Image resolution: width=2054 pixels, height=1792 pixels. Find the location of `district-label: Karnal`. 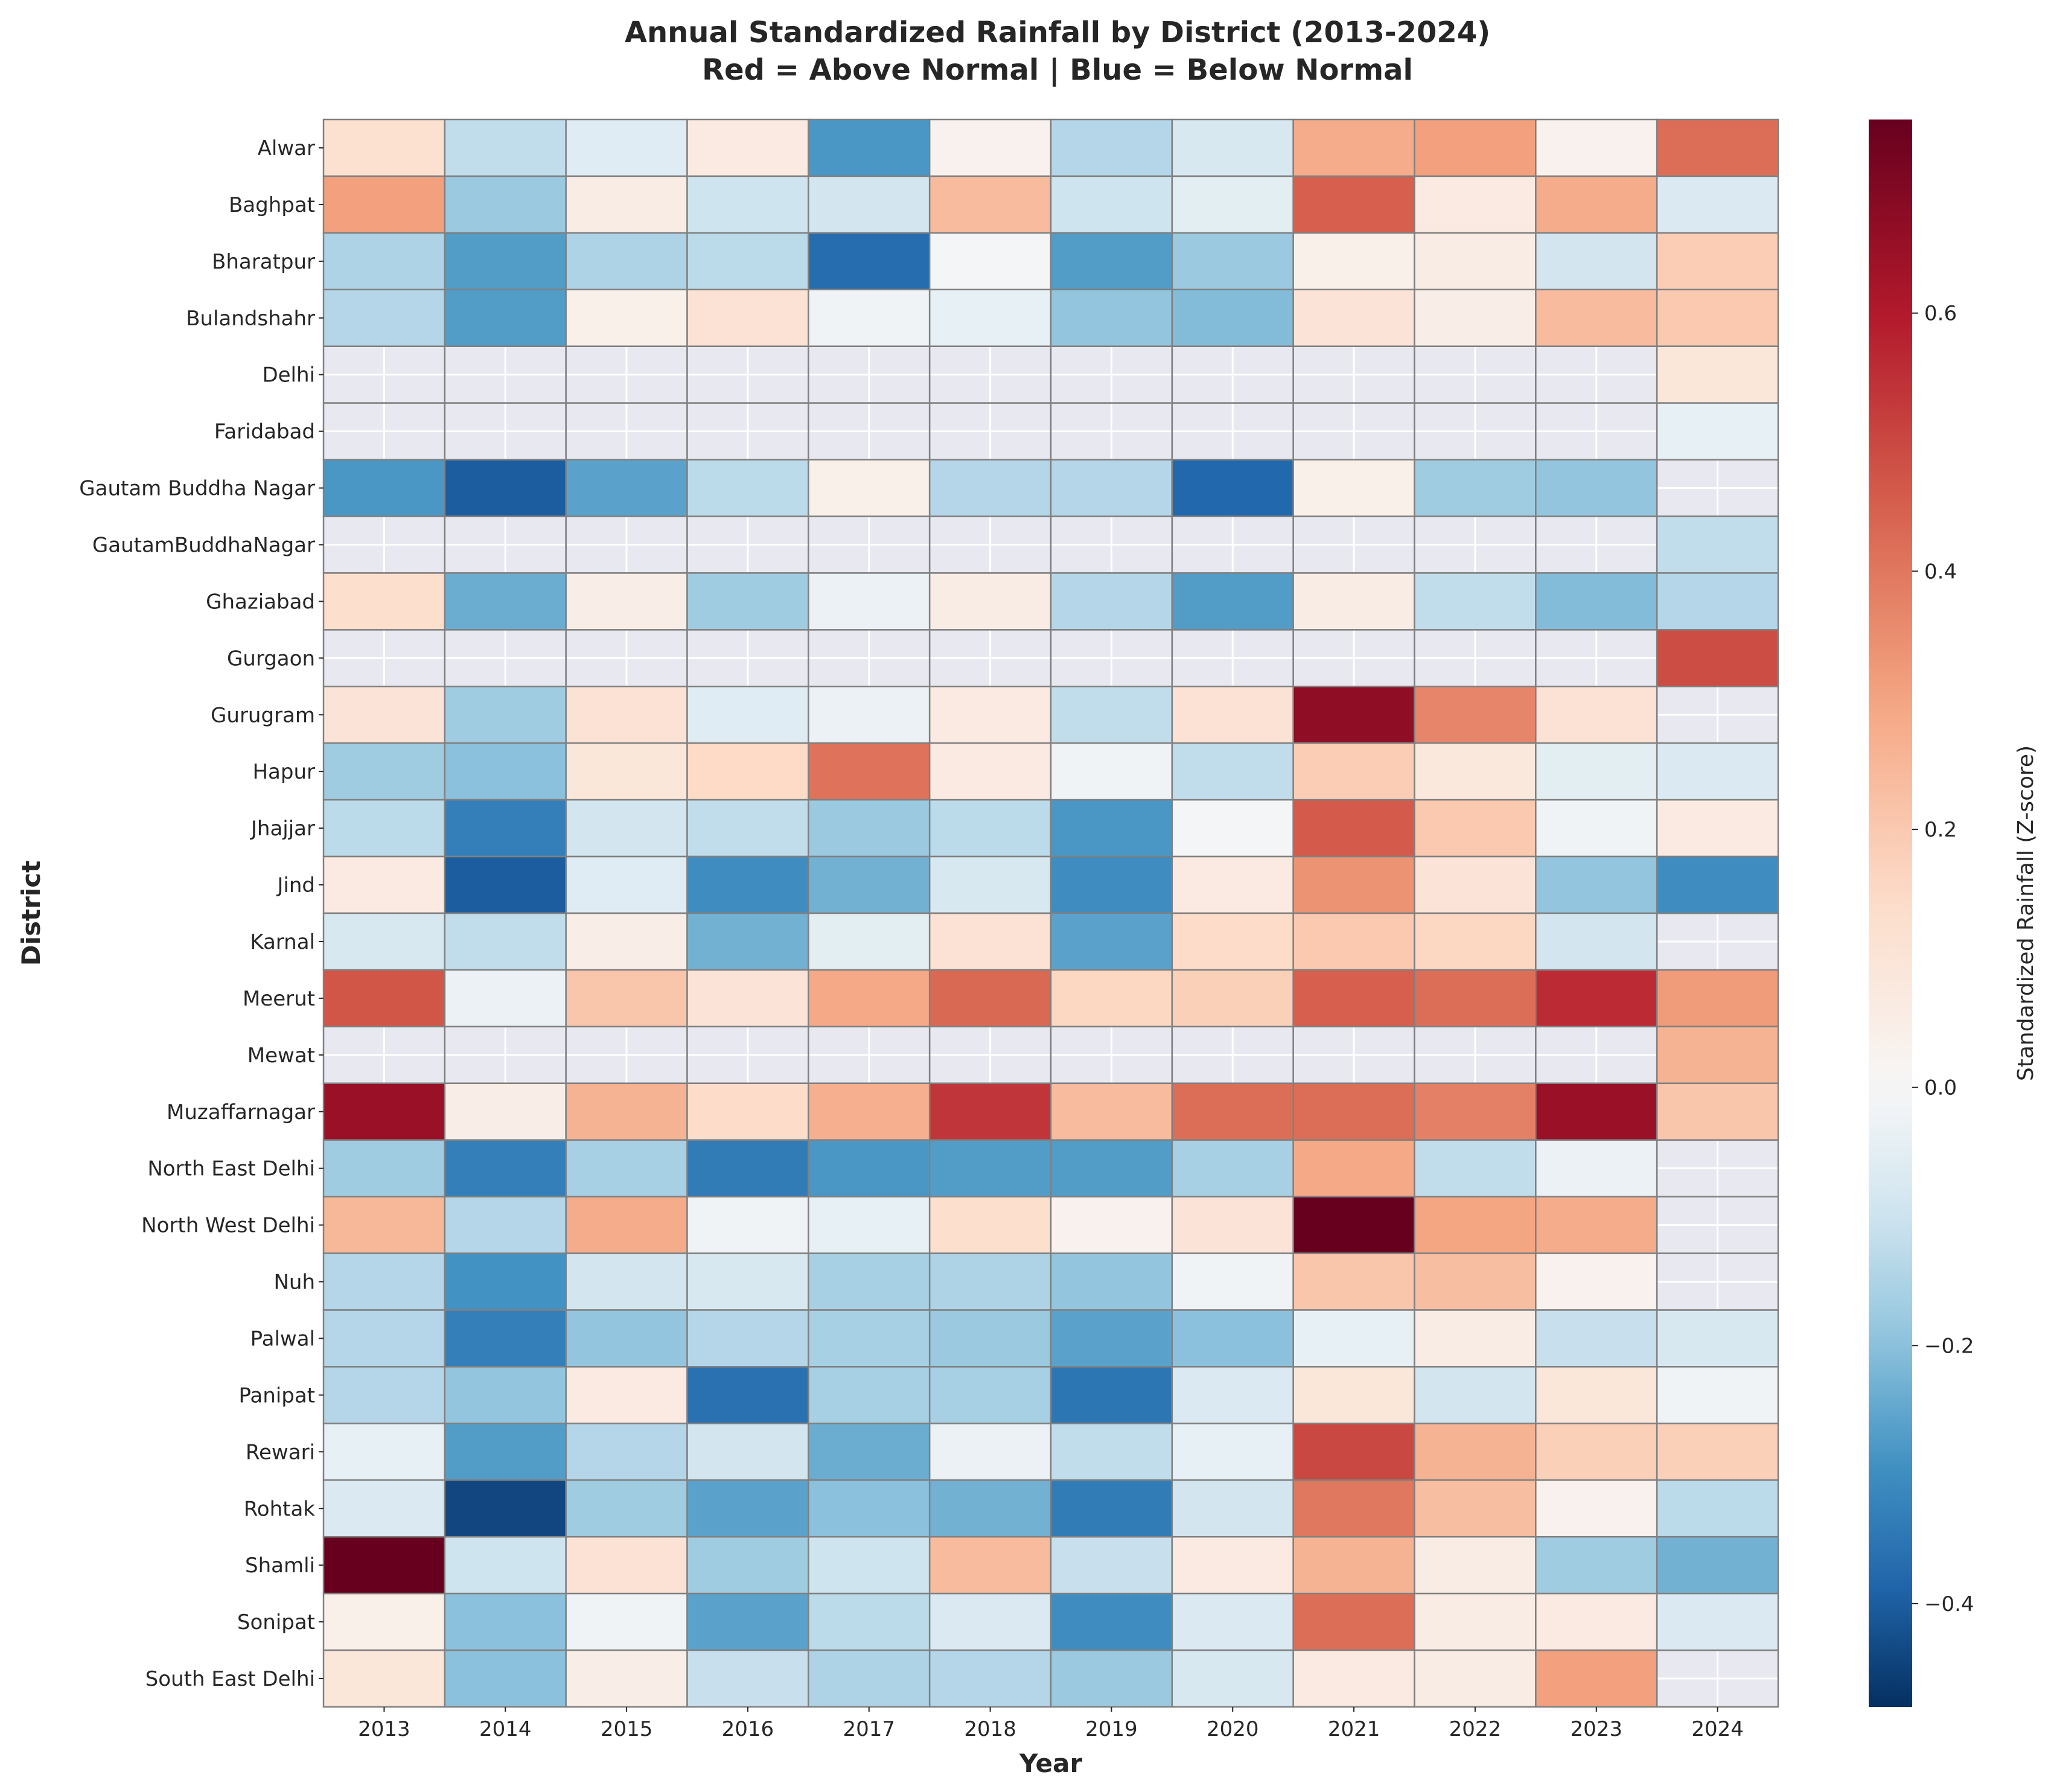

district-label: Karnal is located at coordinates (283, 942).